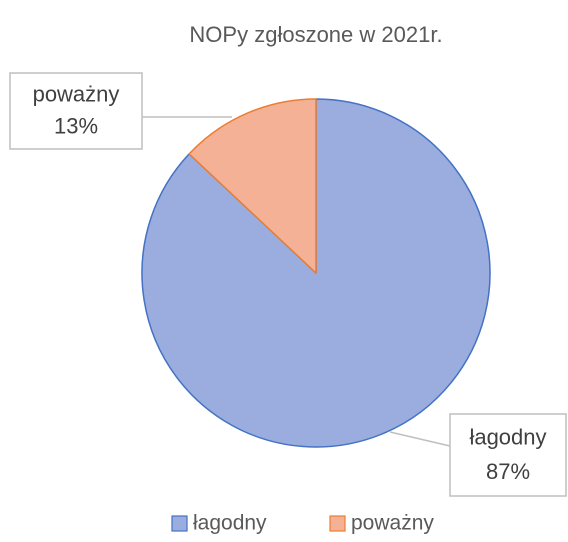 Image resolution: width=568 pixels, height=542 pixels. I want to click on data-label-value: 87%, so click(508, 471).